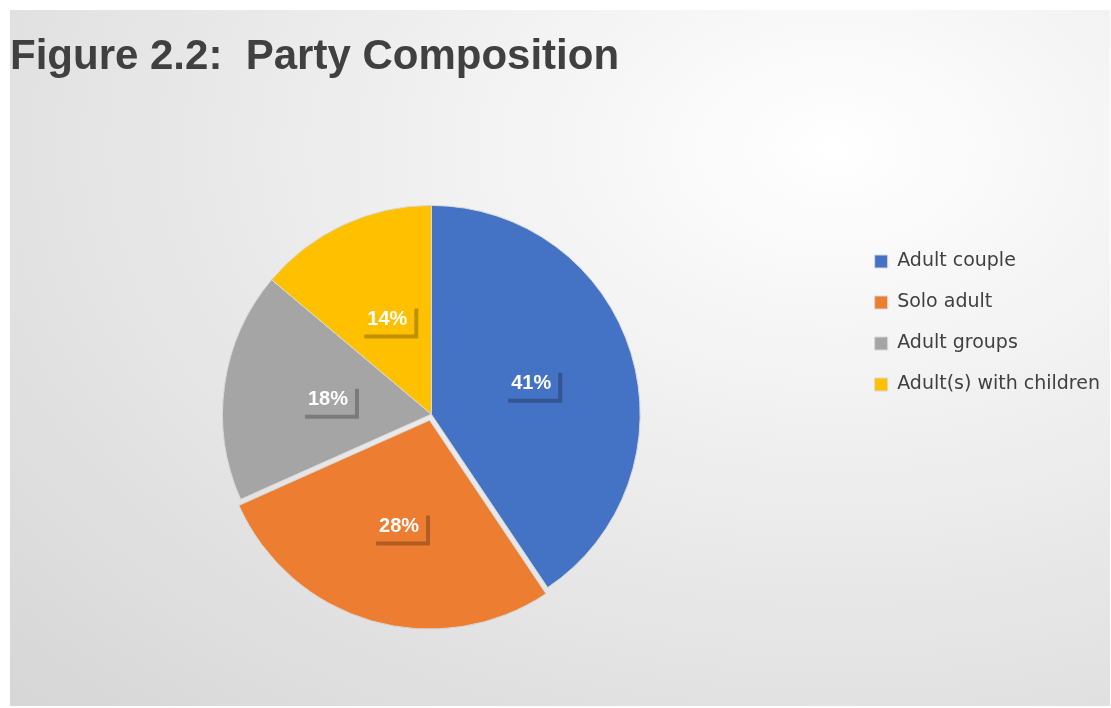  I want to click on data-label: 18%, so click(328, 398).